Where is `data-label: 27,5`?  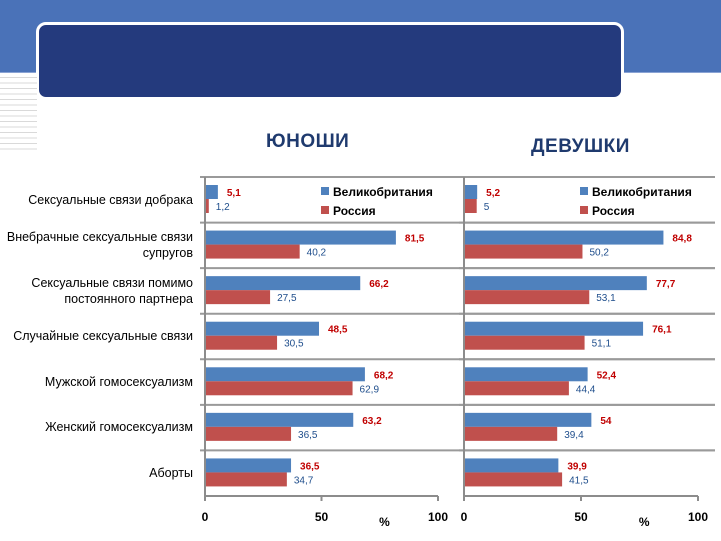 data-label: 27,5 is located at coordinates (287, 298).